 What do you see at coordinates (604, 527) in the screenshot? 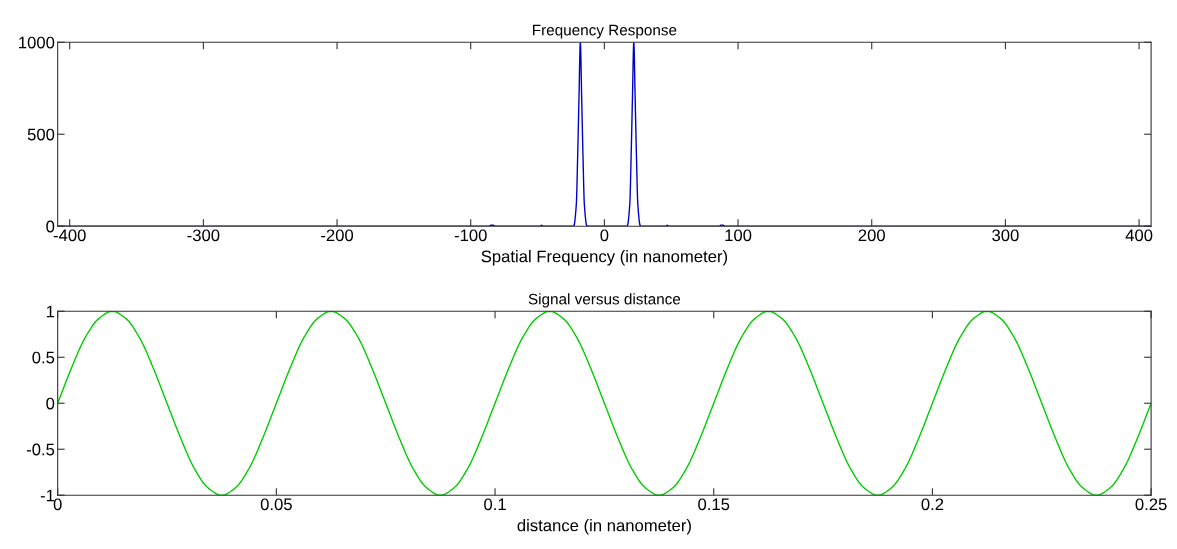
I see `x-axis-title: distance (in nanometer)` at bounding box center [604, 527].